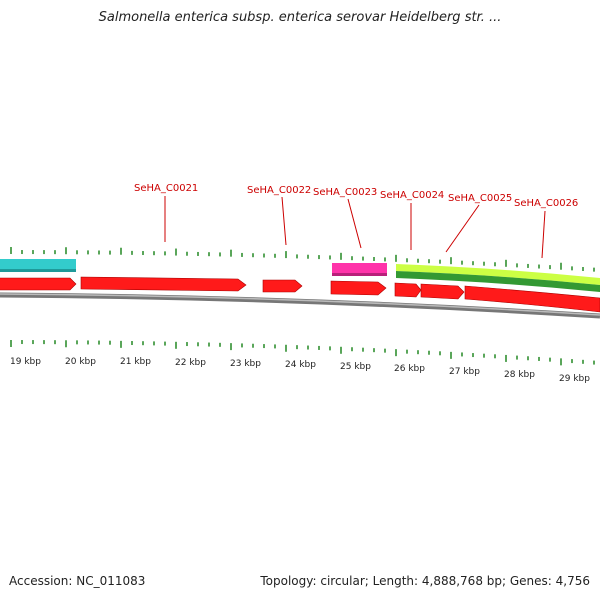 This screenshot has width=600, height=600. What do you see at coordinates (345, 192) in the screenshot?
I see `gene-label: SeHA_C0023` at bounding box center [345, 192].